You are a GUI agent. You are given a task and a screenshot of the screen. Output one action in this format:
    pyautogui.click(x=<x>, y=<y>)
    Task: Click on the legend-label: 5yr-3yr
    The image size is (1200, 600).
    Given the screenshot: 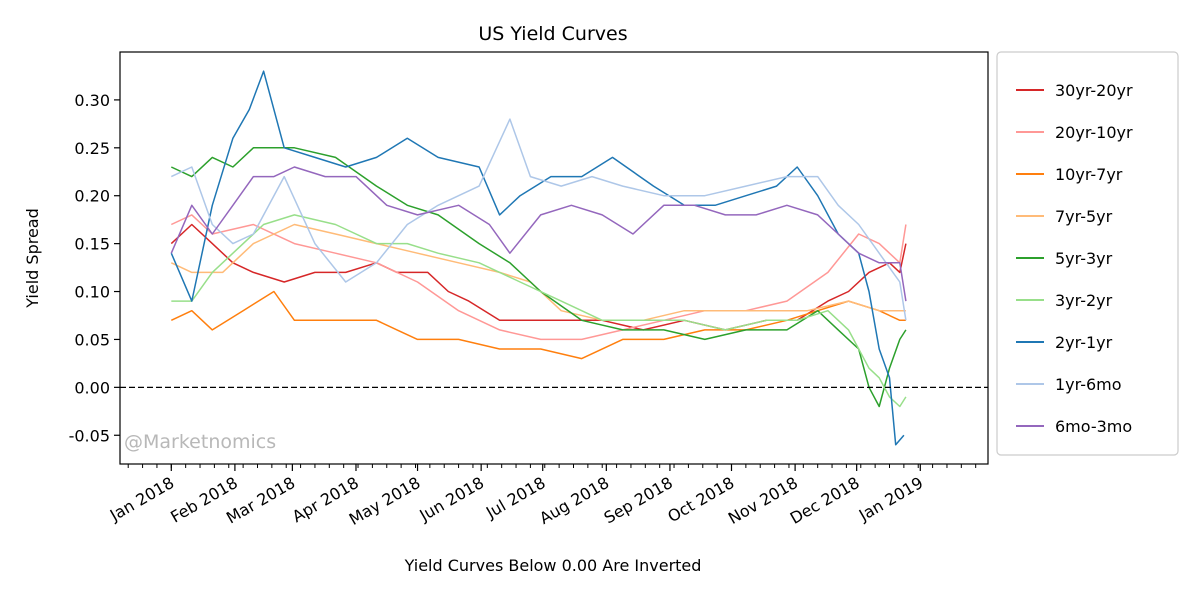 What is the action you would take?
    pyautogui.click(x=1084, y=258)
    